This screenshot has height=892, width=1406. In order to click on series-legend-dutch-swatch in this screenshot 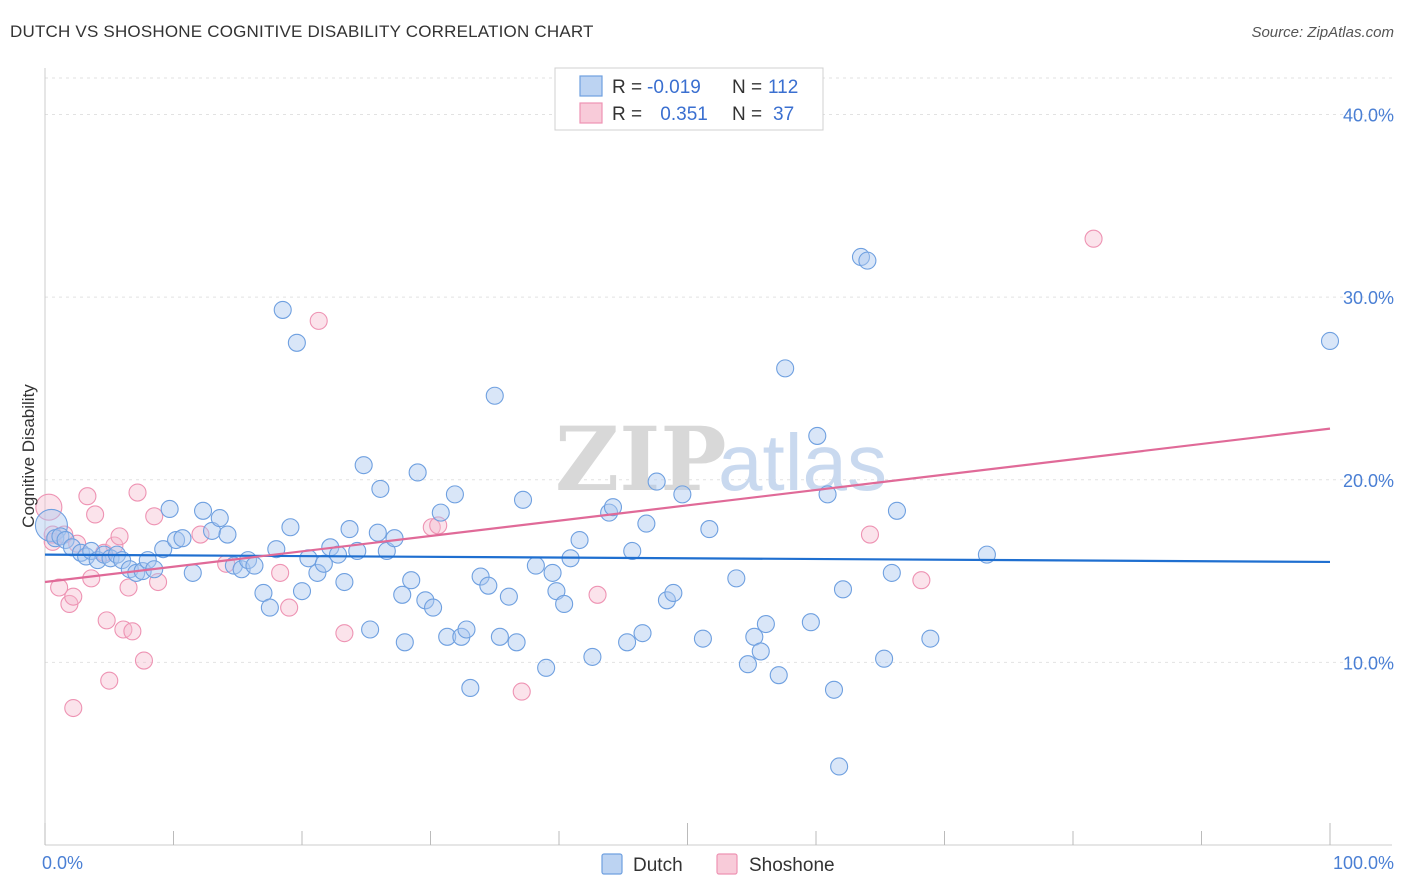, I will do `click(612, 864)`.